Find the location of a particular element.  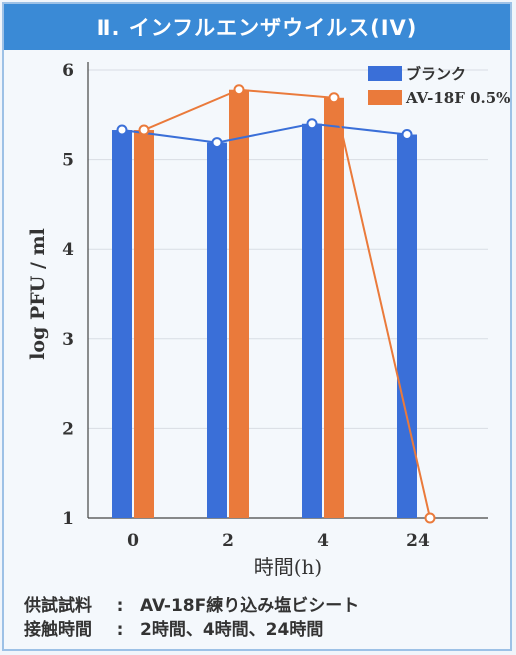

x-tick-label: 2 is located at coordinates (228, 541).